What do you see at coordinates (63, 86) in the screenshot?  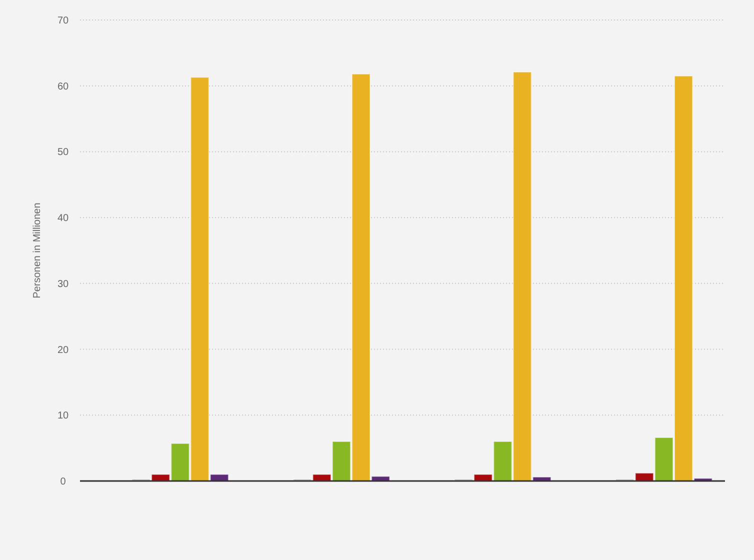 I see `y-tick-label: 60` at bounding box center [63, 86].